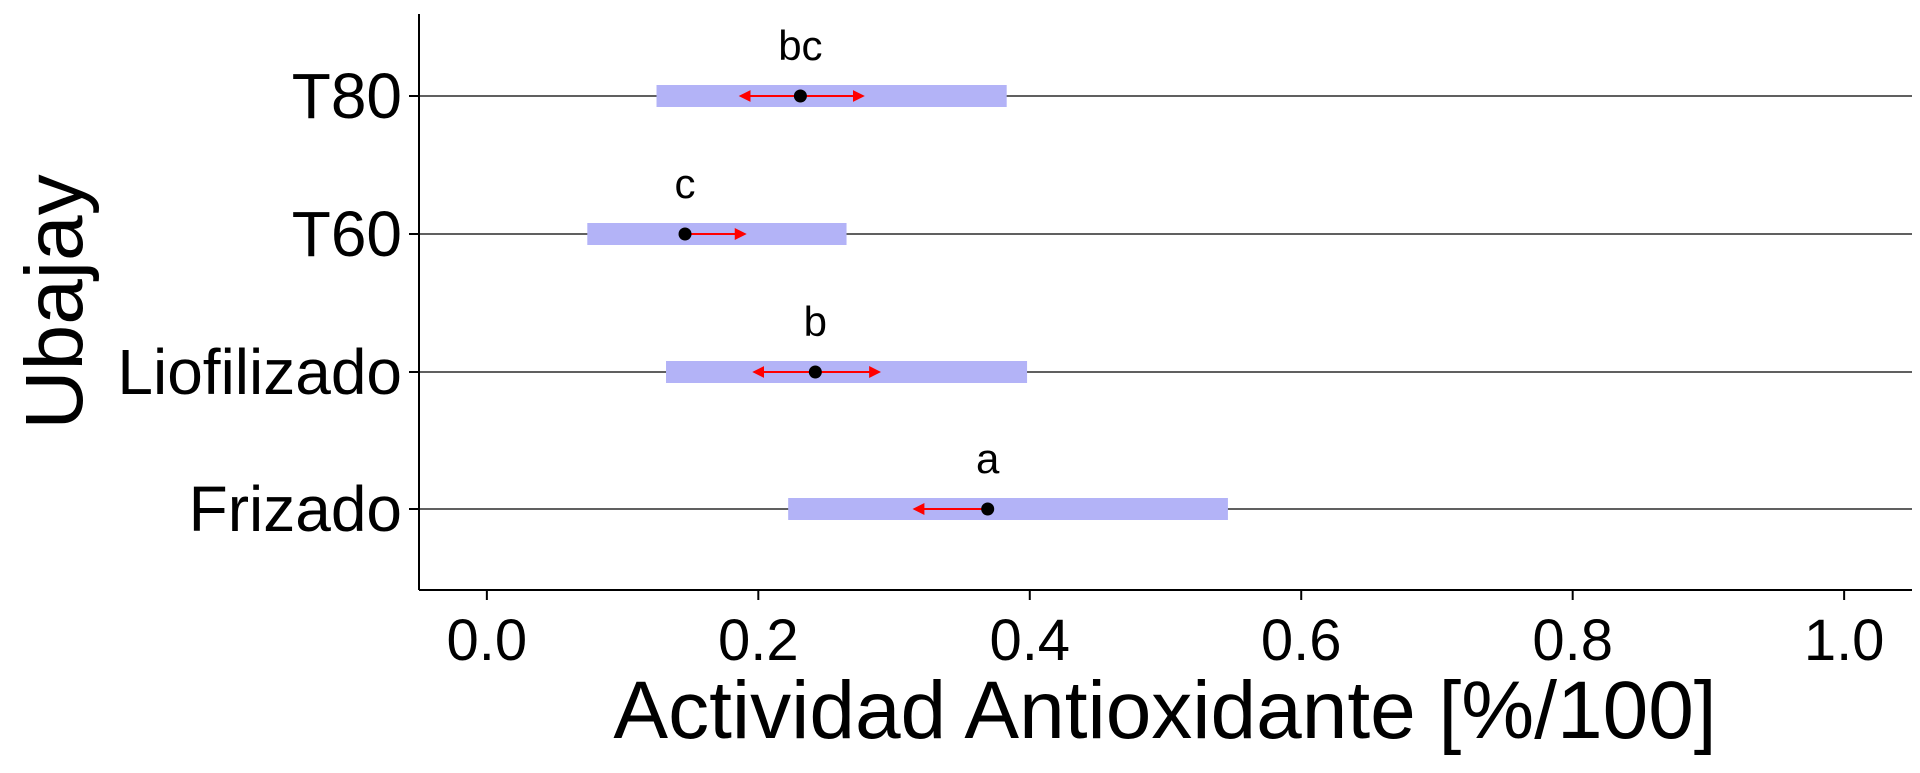 The width and height of the screenshot is (1920, 773). I want to click on group-letter-label: b, so click(815, 321).